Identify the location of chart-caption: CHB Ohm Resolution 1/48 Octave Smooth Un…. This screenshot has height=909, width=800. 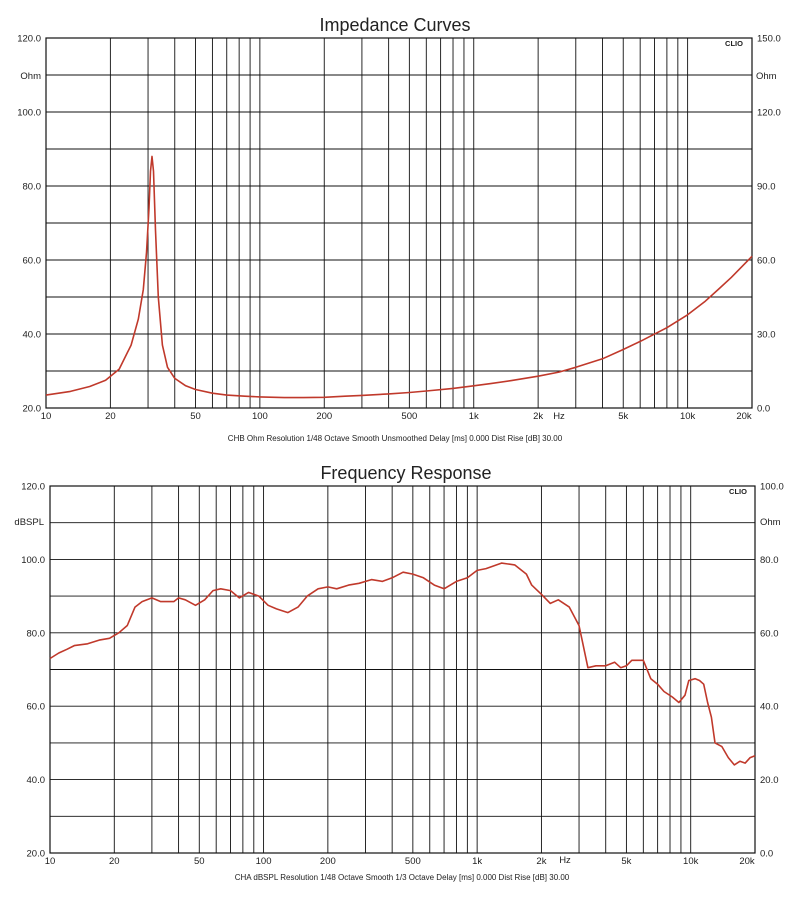
(395, 438).